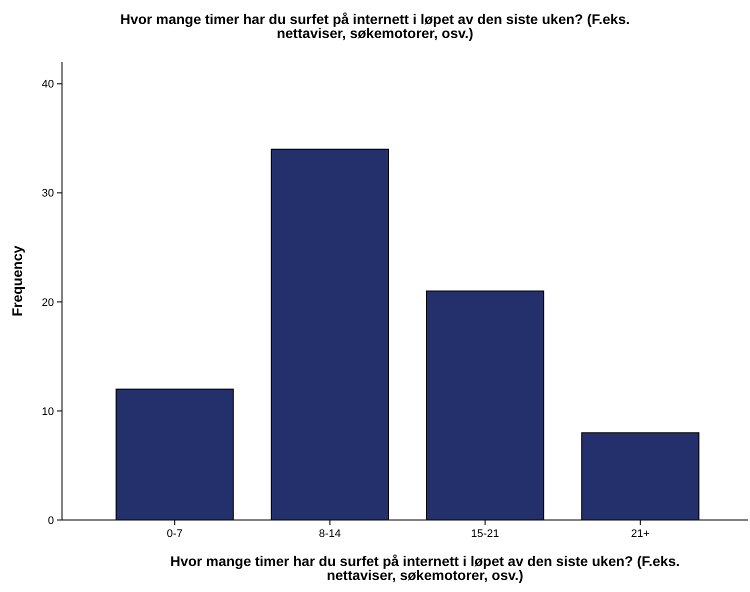  Describe the element at coordinates (375, 26) in the screenshot. I see `chart-title: Hvor mange timer har du surfet på internett i løpet av den siste uken? (F.eks. nettaviser, søkemotorer, osv.)` at that location.